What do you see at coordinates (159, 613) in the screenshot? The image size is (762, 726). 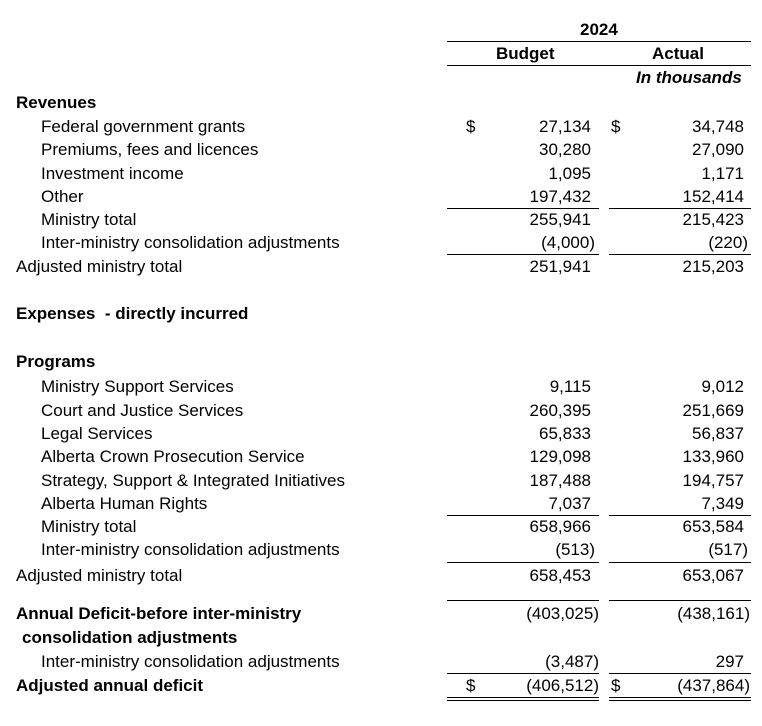 I see `deficit-label: Annual Deficit-before inter-ministry` at bounding box center [159, 613].